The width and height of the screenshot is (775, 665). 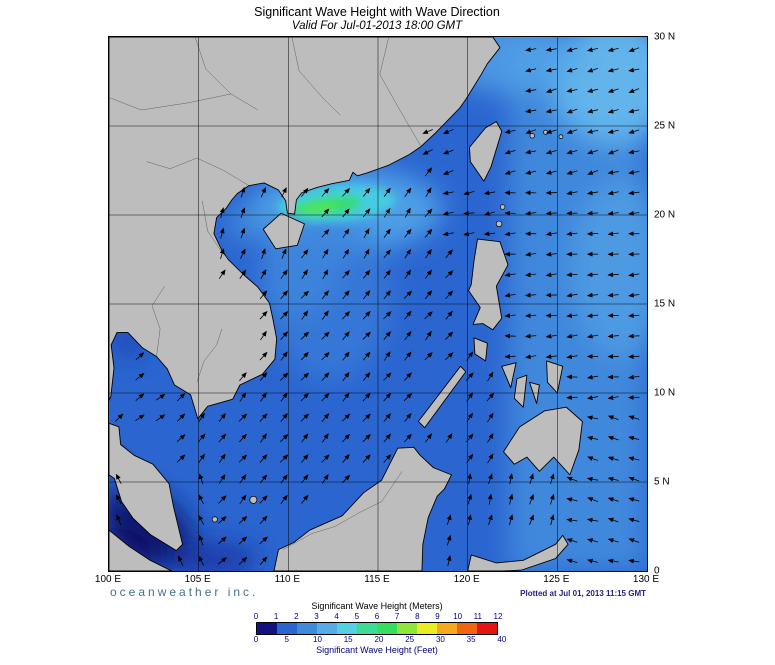 What do you see at coordinates (498, 616) in the screenshot?
I see `meter-tick-label: 12` at bounding box center [498, 616].